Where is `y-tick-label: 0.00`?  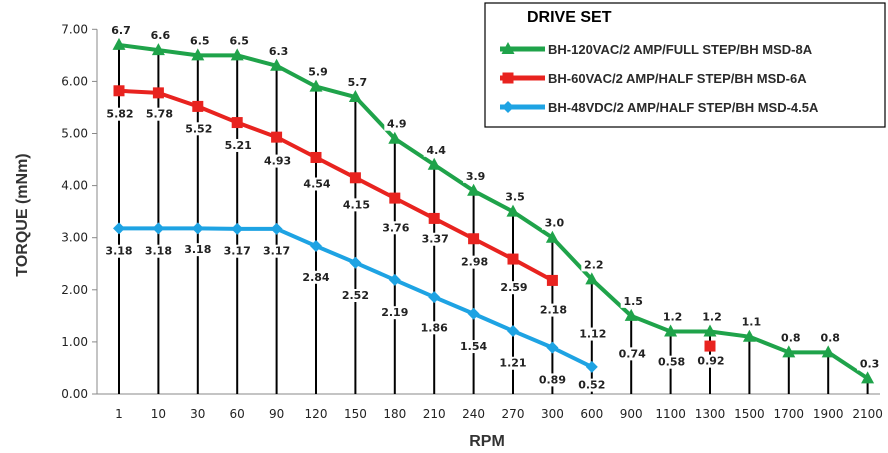 y-tick-label: 0.00 is located at coordinates (74, 394).